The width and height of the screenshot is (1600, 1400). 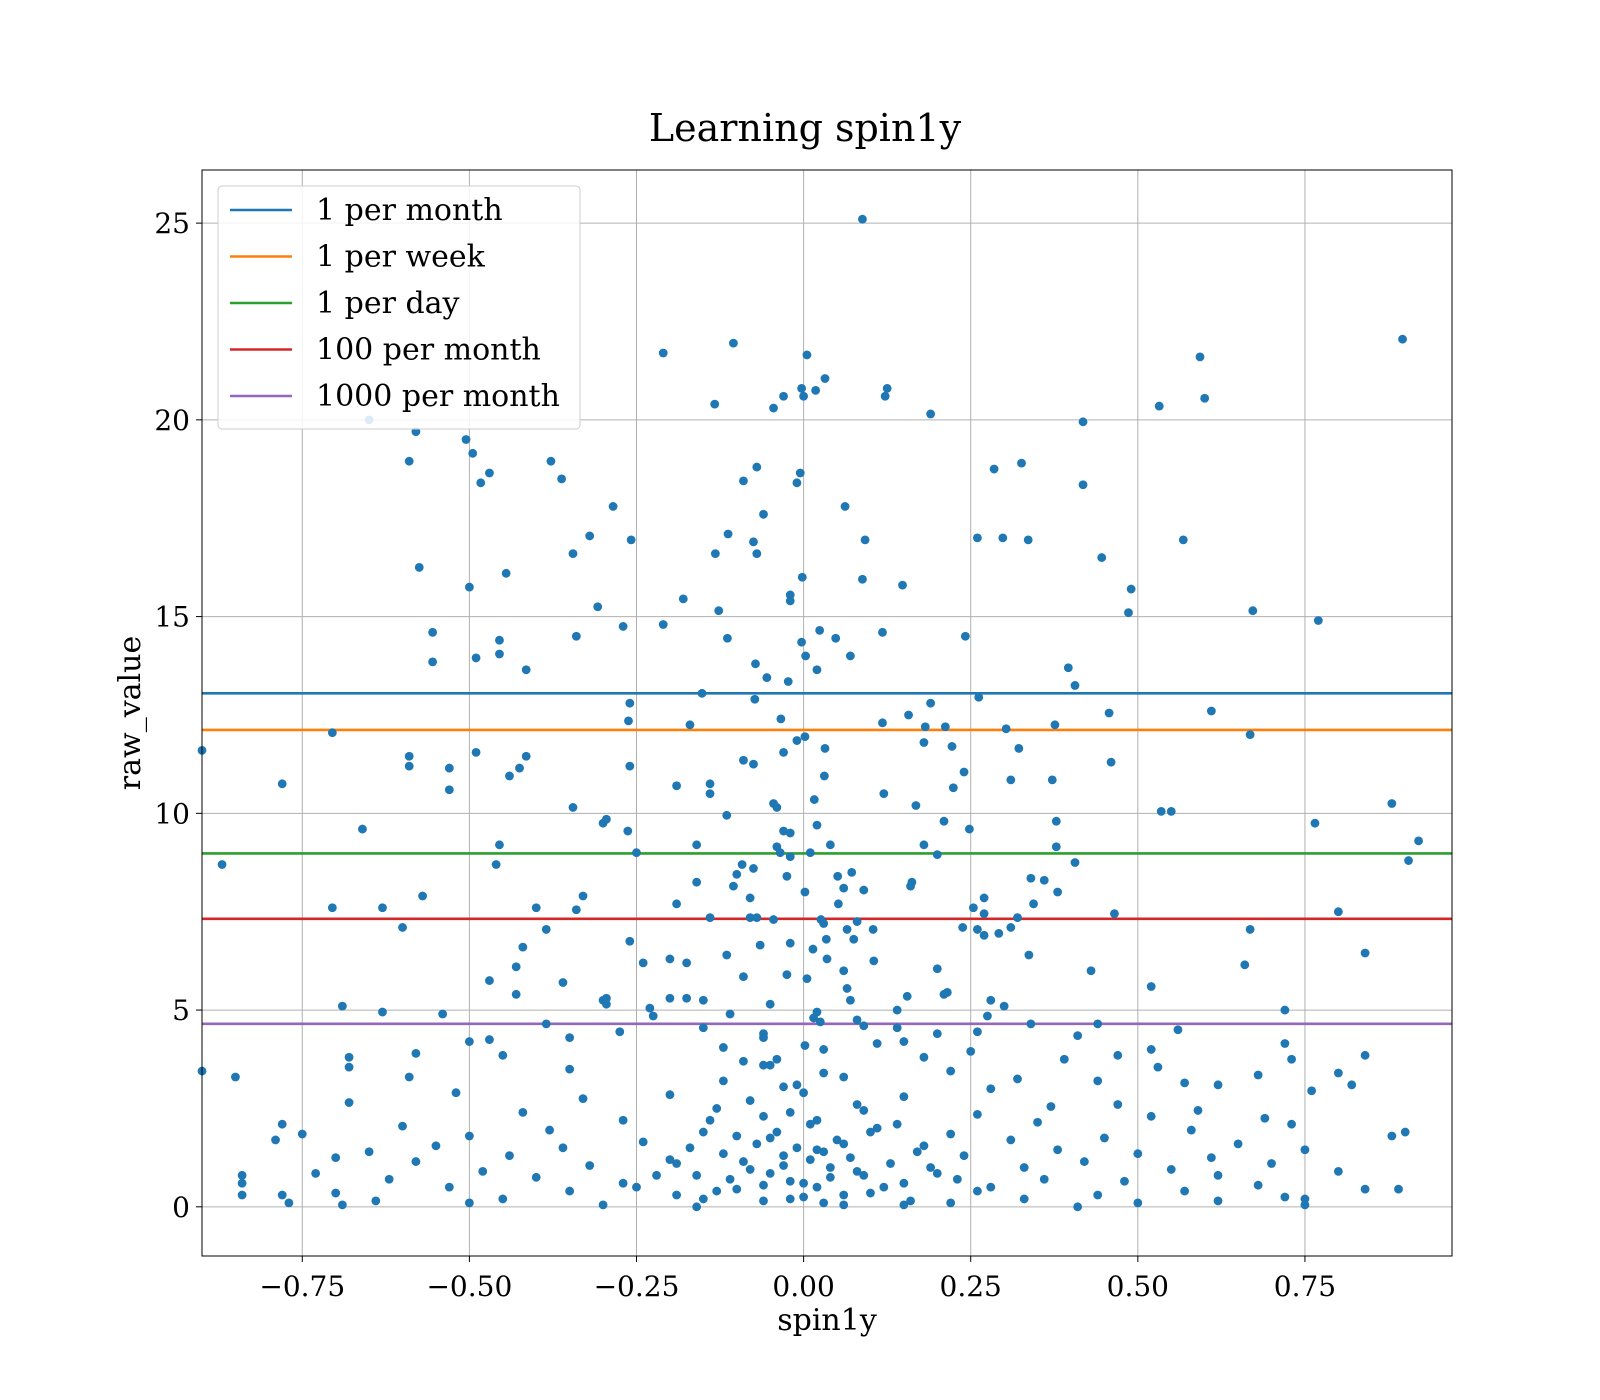 What do you see at coordinates (172, 617) in the screenshot?
I see `y-tick-label: 15` at bounding box center [172, 617].